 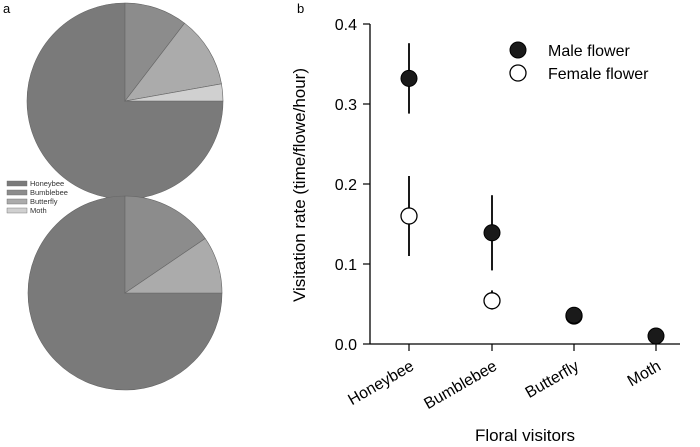 I want to click on y-tick-label: 0.0, so click(x=346, y=345).